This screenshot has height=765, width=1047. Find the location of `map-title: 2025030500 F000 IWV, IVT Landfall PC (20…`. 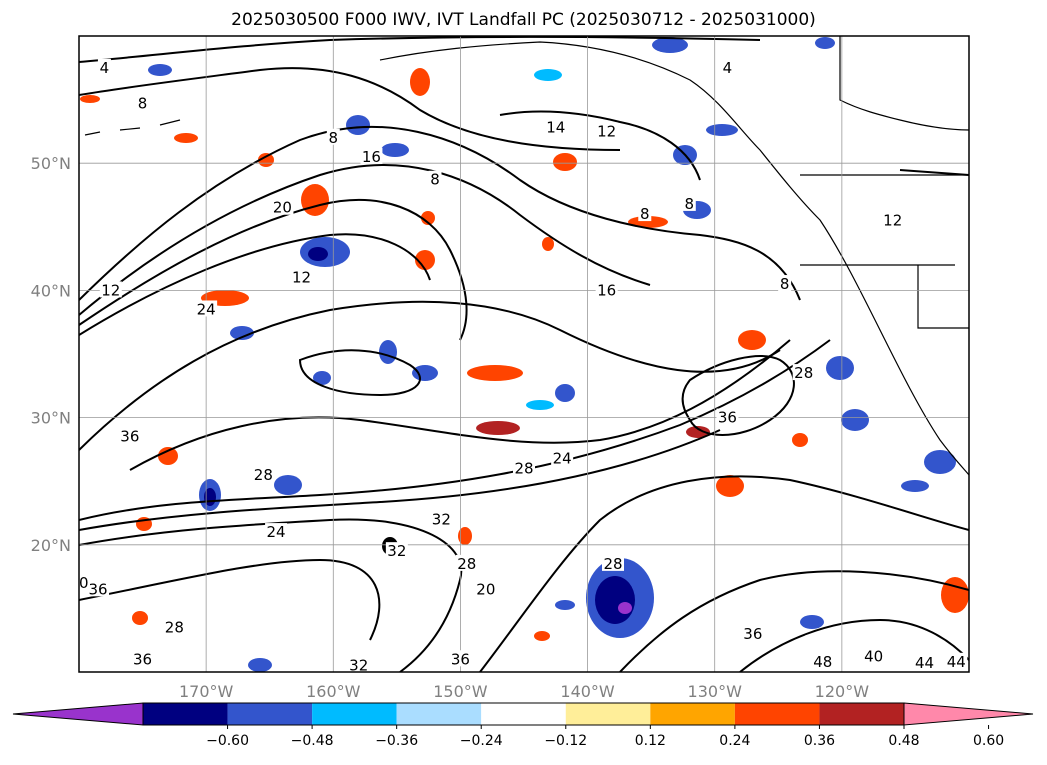

map-title: 2025030500 F000 IWV, IVT Landfall PC (20… is located at coordinates (523, 20).